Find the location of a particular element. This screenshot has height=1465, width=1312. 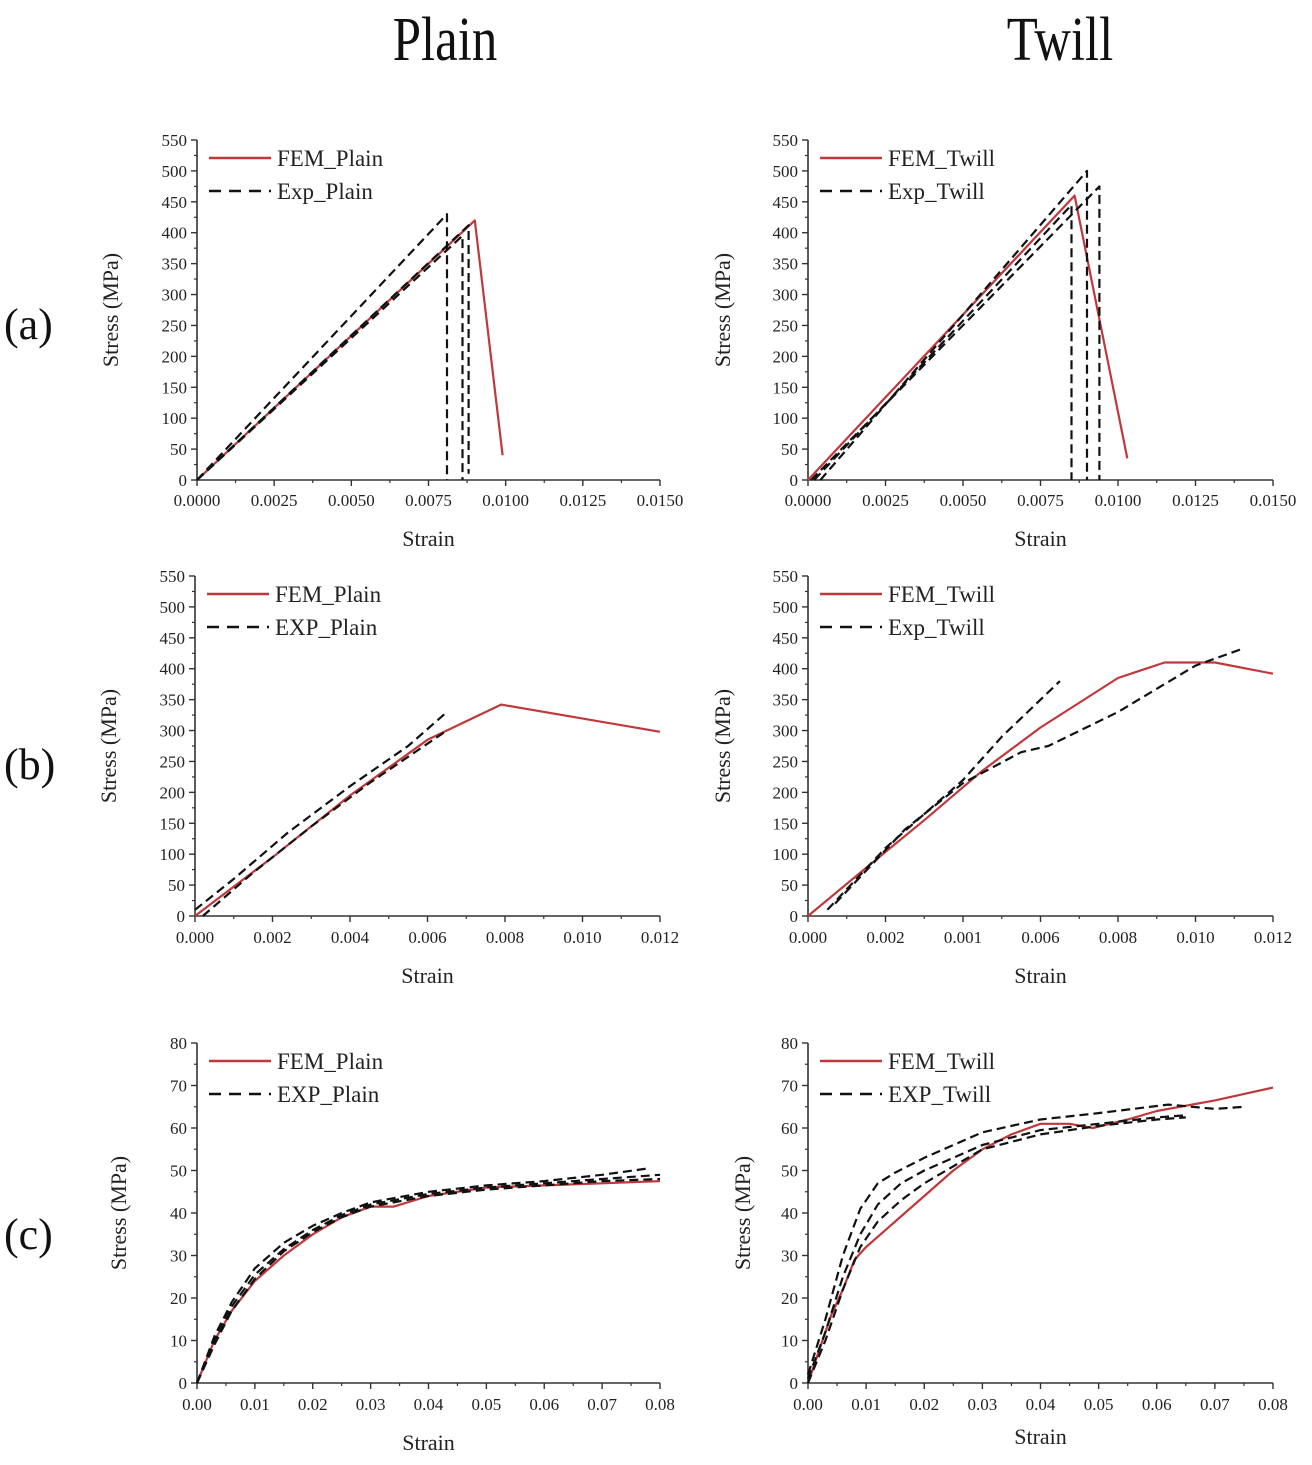

x-tick-label: 0.006 is located at coordinates (427, 937).